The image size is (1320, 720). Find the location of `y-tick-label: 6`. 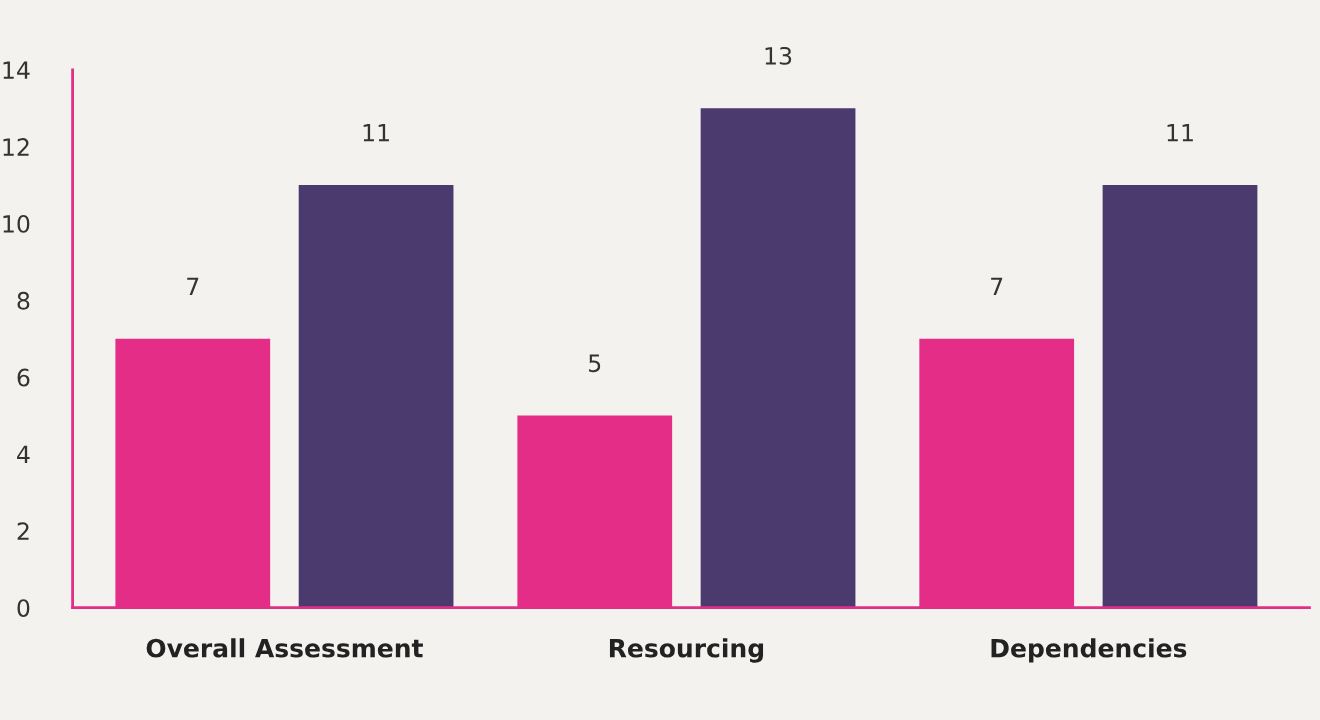

y-tick-label: 6 is located at coordinates (23, 377).